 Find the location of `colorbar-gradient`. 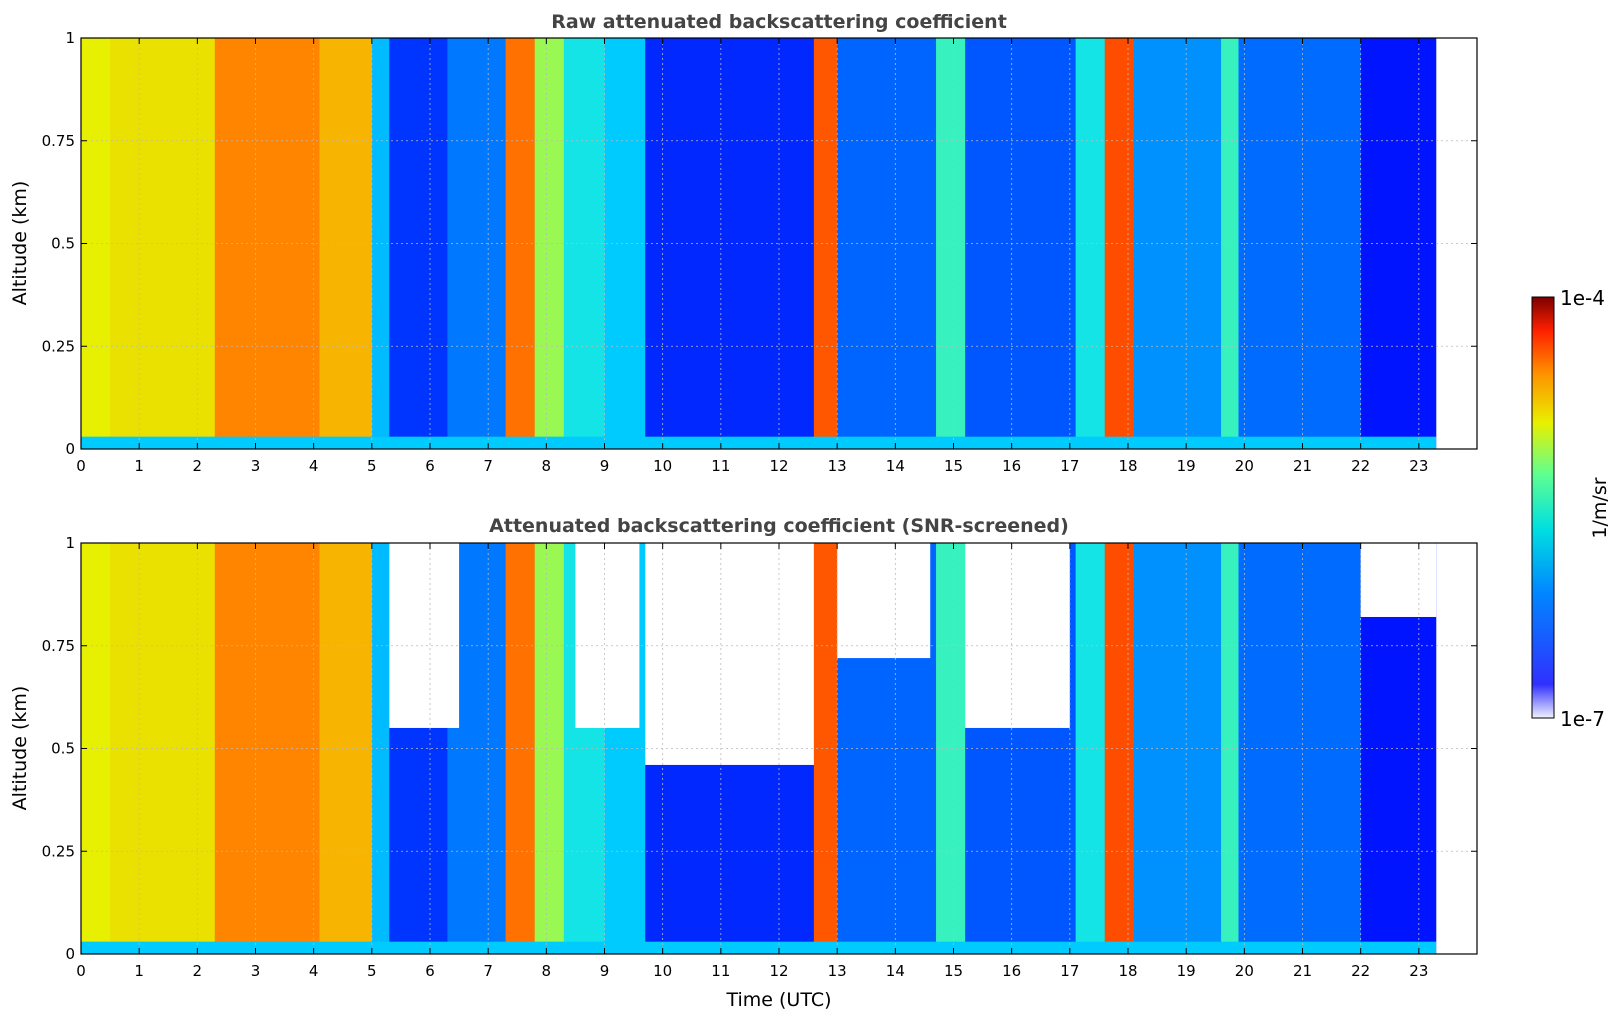

colorbar-gradient is located at coordinates (1543, 507).